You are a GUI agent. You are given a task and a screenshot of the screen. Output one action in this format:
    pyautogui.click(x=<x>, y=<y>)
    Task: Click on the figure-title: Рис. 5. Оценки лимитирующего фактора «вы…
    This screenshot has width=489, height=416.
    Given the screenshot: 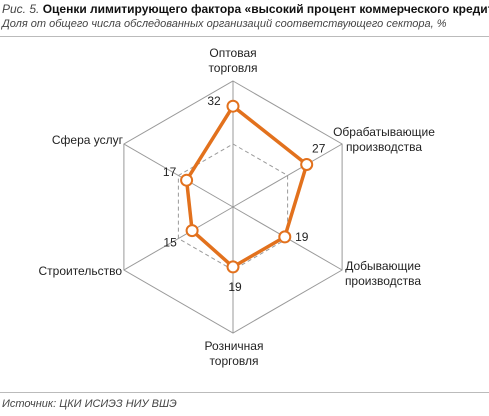 What is the action you would take?
    pyautogui.click(x=245, y=9)
    